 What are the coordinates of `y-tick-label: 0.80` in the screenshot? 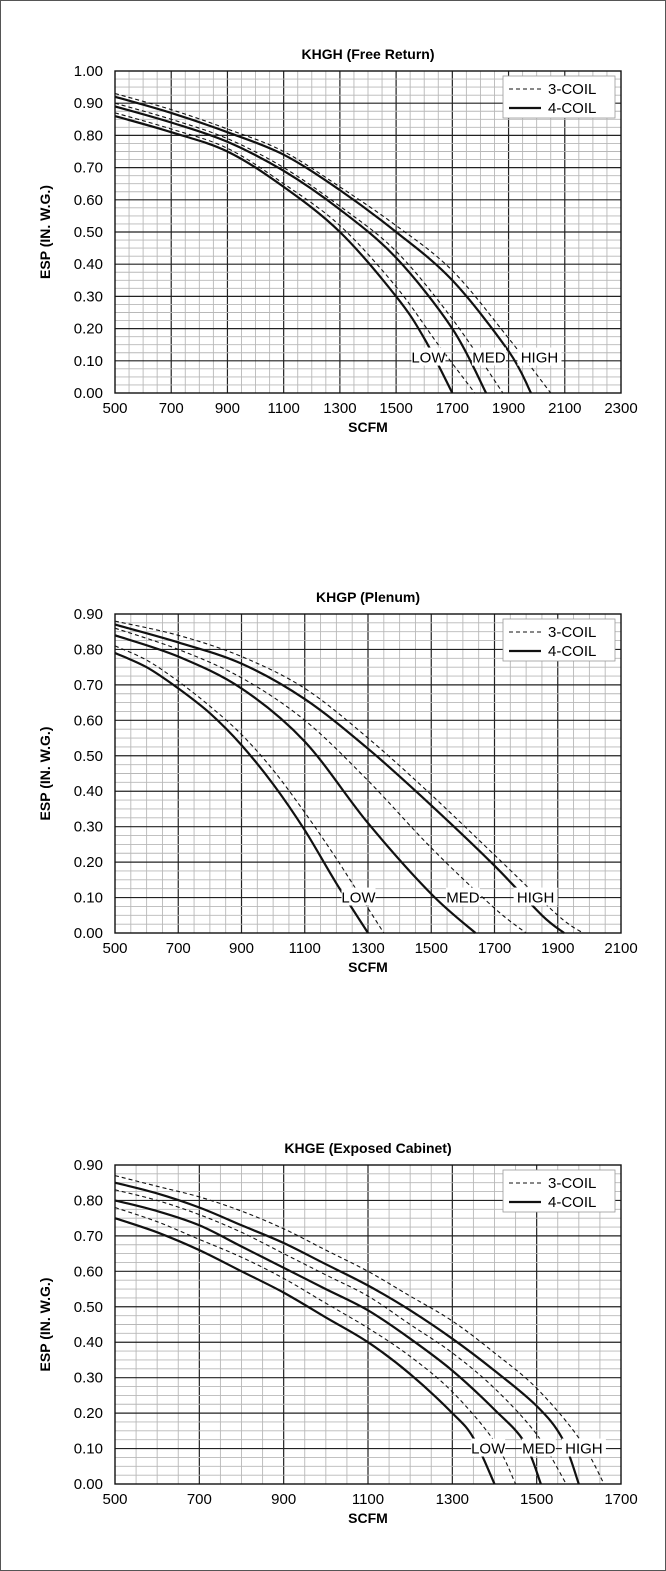 It's located at (88, 1200).